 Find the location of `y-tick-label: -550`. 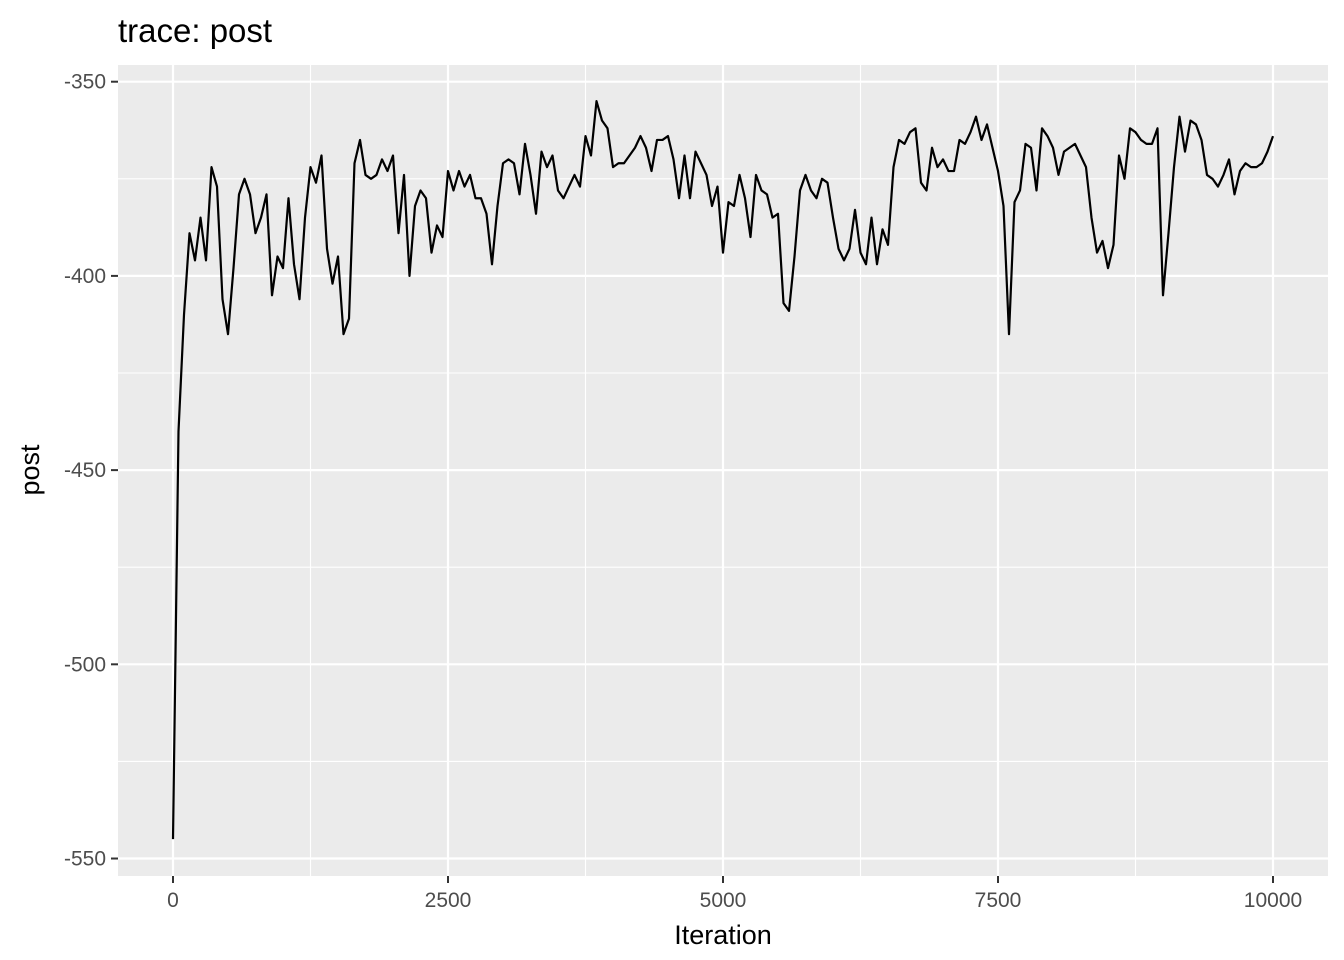

y-tick-label: -550 is located at coordinates (85, 859).